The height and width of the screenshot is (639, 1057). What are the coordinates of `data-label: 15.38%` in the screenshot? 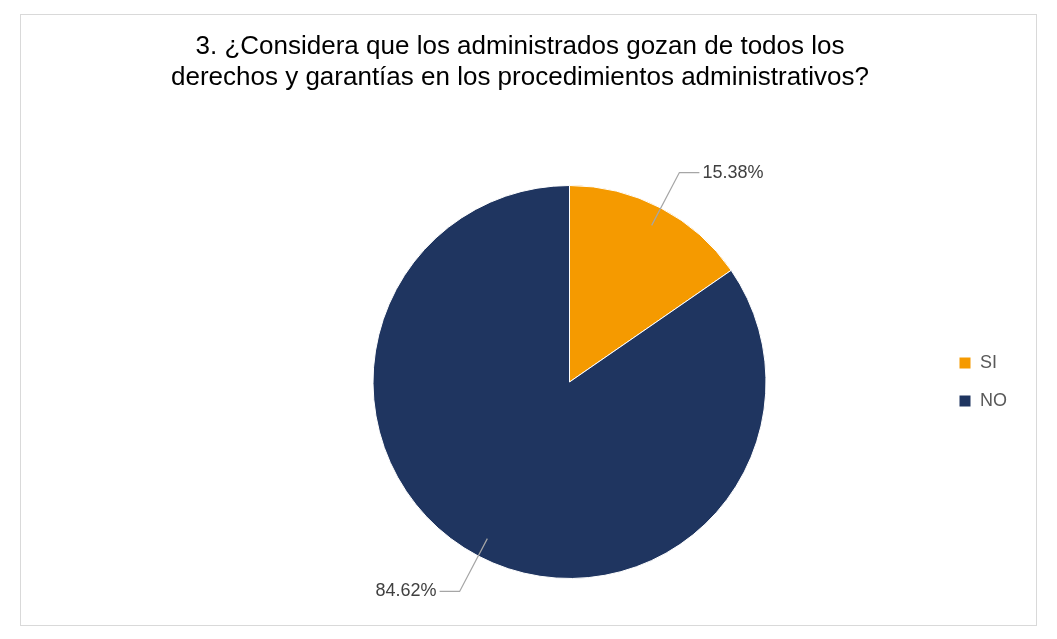 It's located at (733, 171).